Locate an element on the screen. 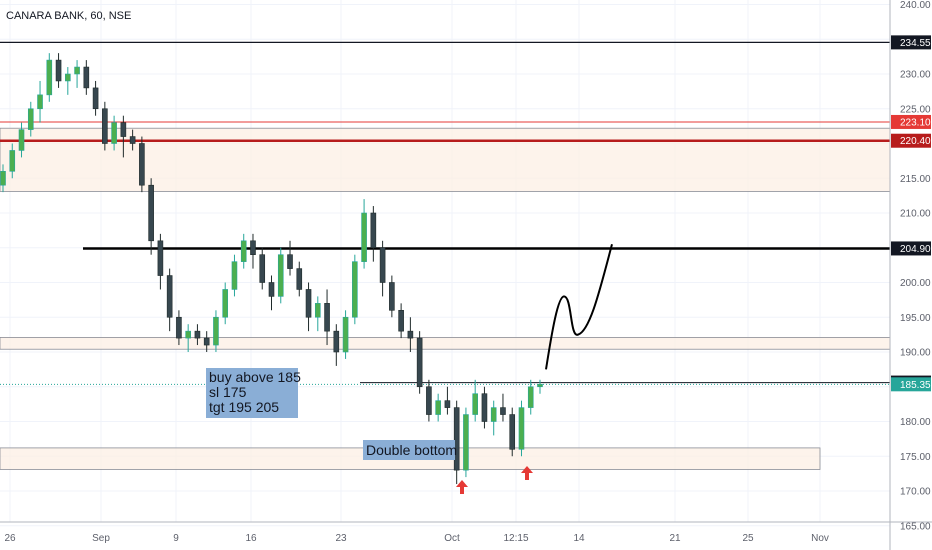 This screenshot has height=550, width=932. annotation-box-trade is located at coordinates (252, 393).